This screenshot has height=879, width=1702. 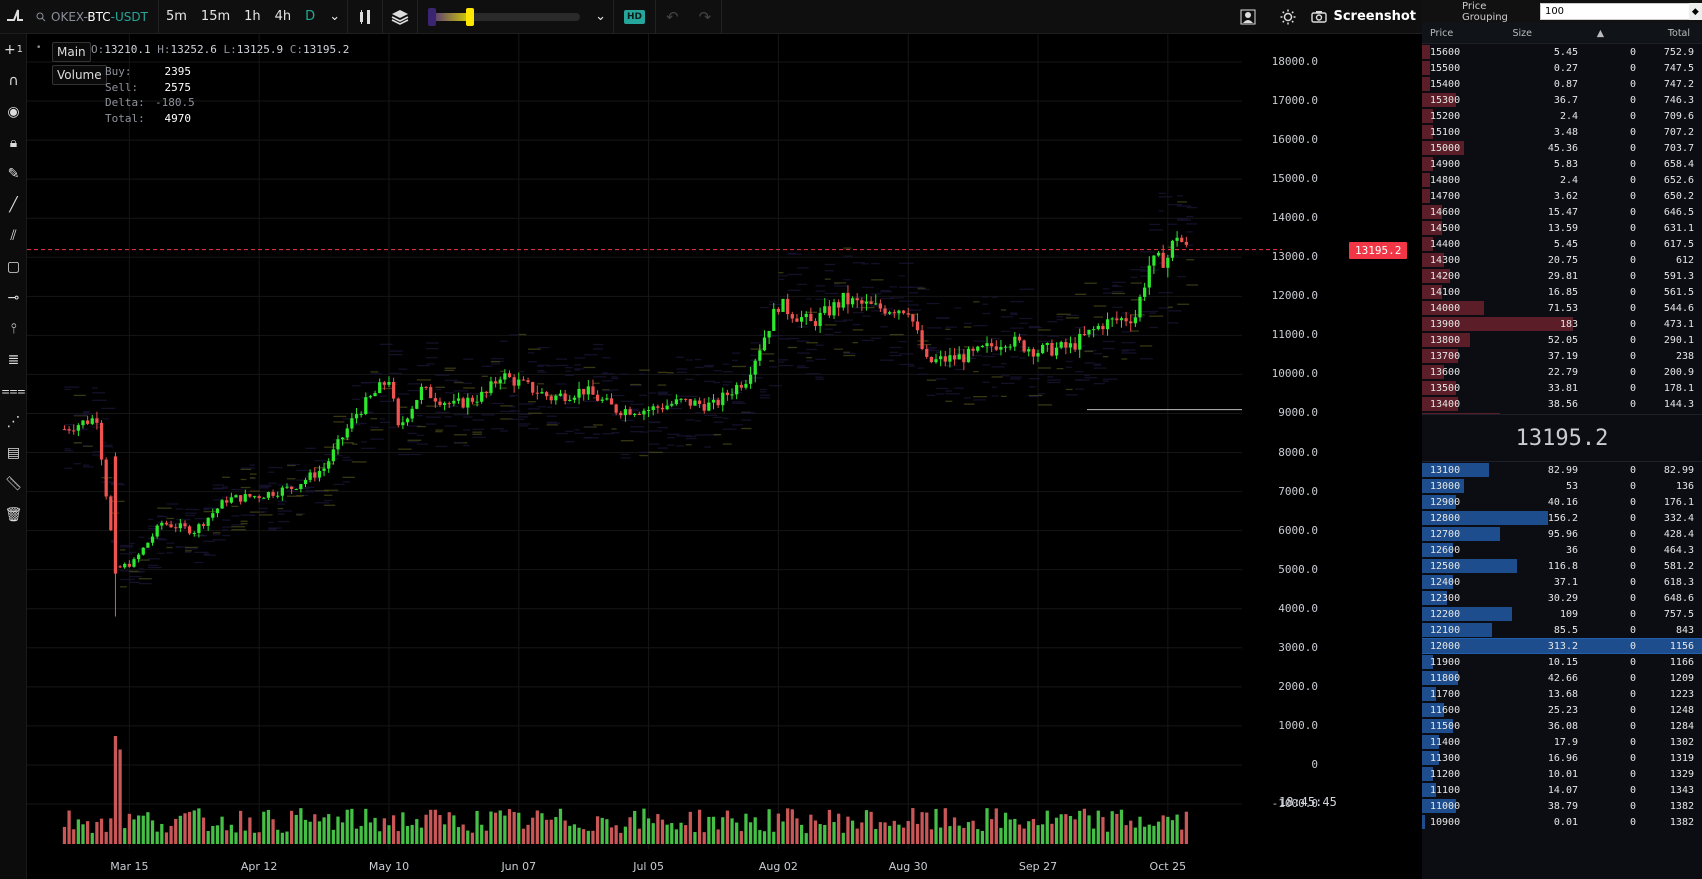 What do you see at coordinates (1562, 132) in the screenshot?
I see `ask-row: 15100 3.48 0 707.2` at bounding box center [1562, 132].